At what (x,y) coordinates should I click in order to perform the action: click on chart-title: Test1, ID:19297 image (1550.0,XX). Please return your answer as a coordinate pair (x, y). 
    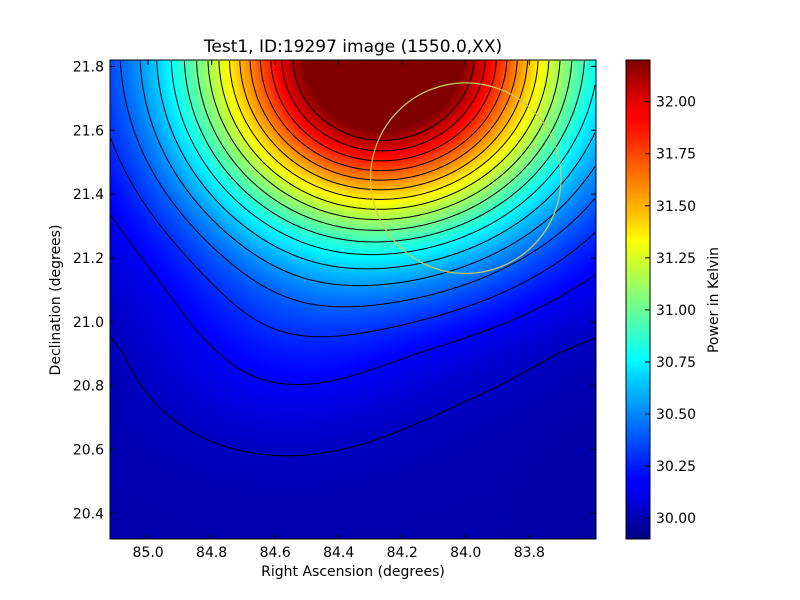
    Looking at the image, I should click on (352, 47).